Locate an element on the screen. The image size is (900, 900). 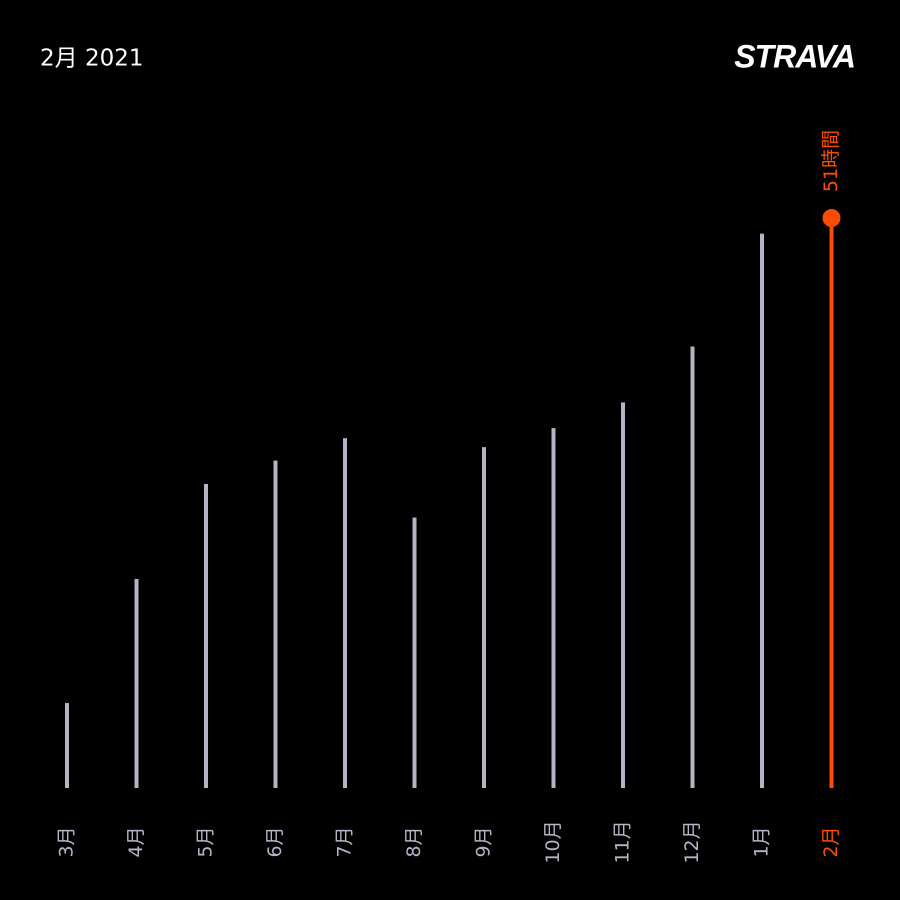
x-tick-label: 1月 is located at coordinates (762, 841).